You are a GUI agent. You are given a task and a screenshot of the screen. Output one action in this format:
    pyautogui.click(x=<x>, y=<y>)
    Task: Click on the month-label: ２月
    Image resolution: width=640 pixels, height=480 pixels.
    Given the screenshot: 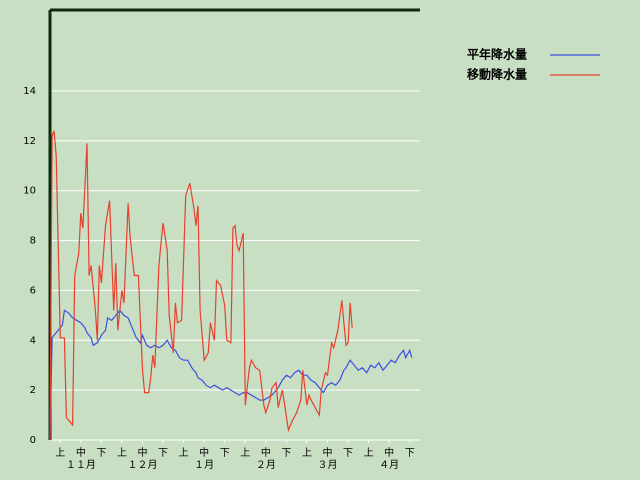 What is the action you would take?
    pyautogui.click(x=266, y=465)
    